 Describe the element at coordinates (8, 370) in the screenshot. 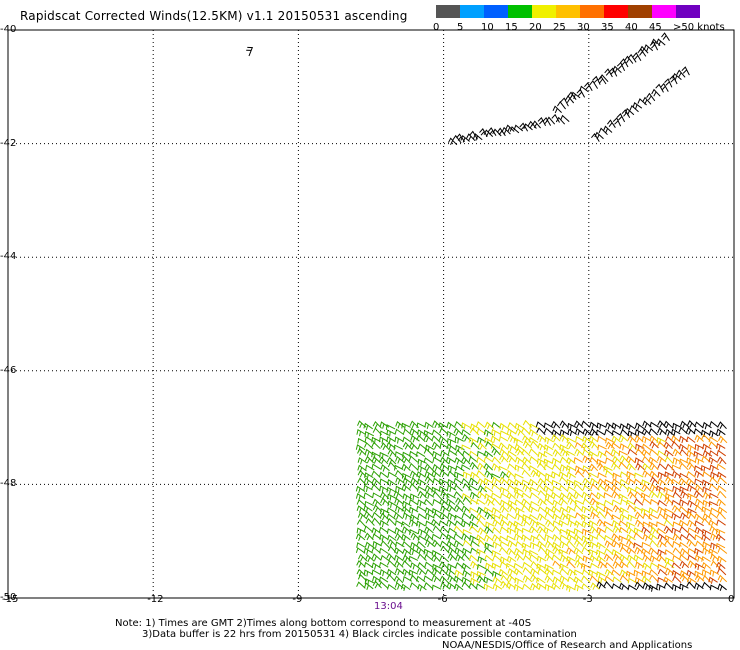

I see `y-tick-label: -46` at that location.